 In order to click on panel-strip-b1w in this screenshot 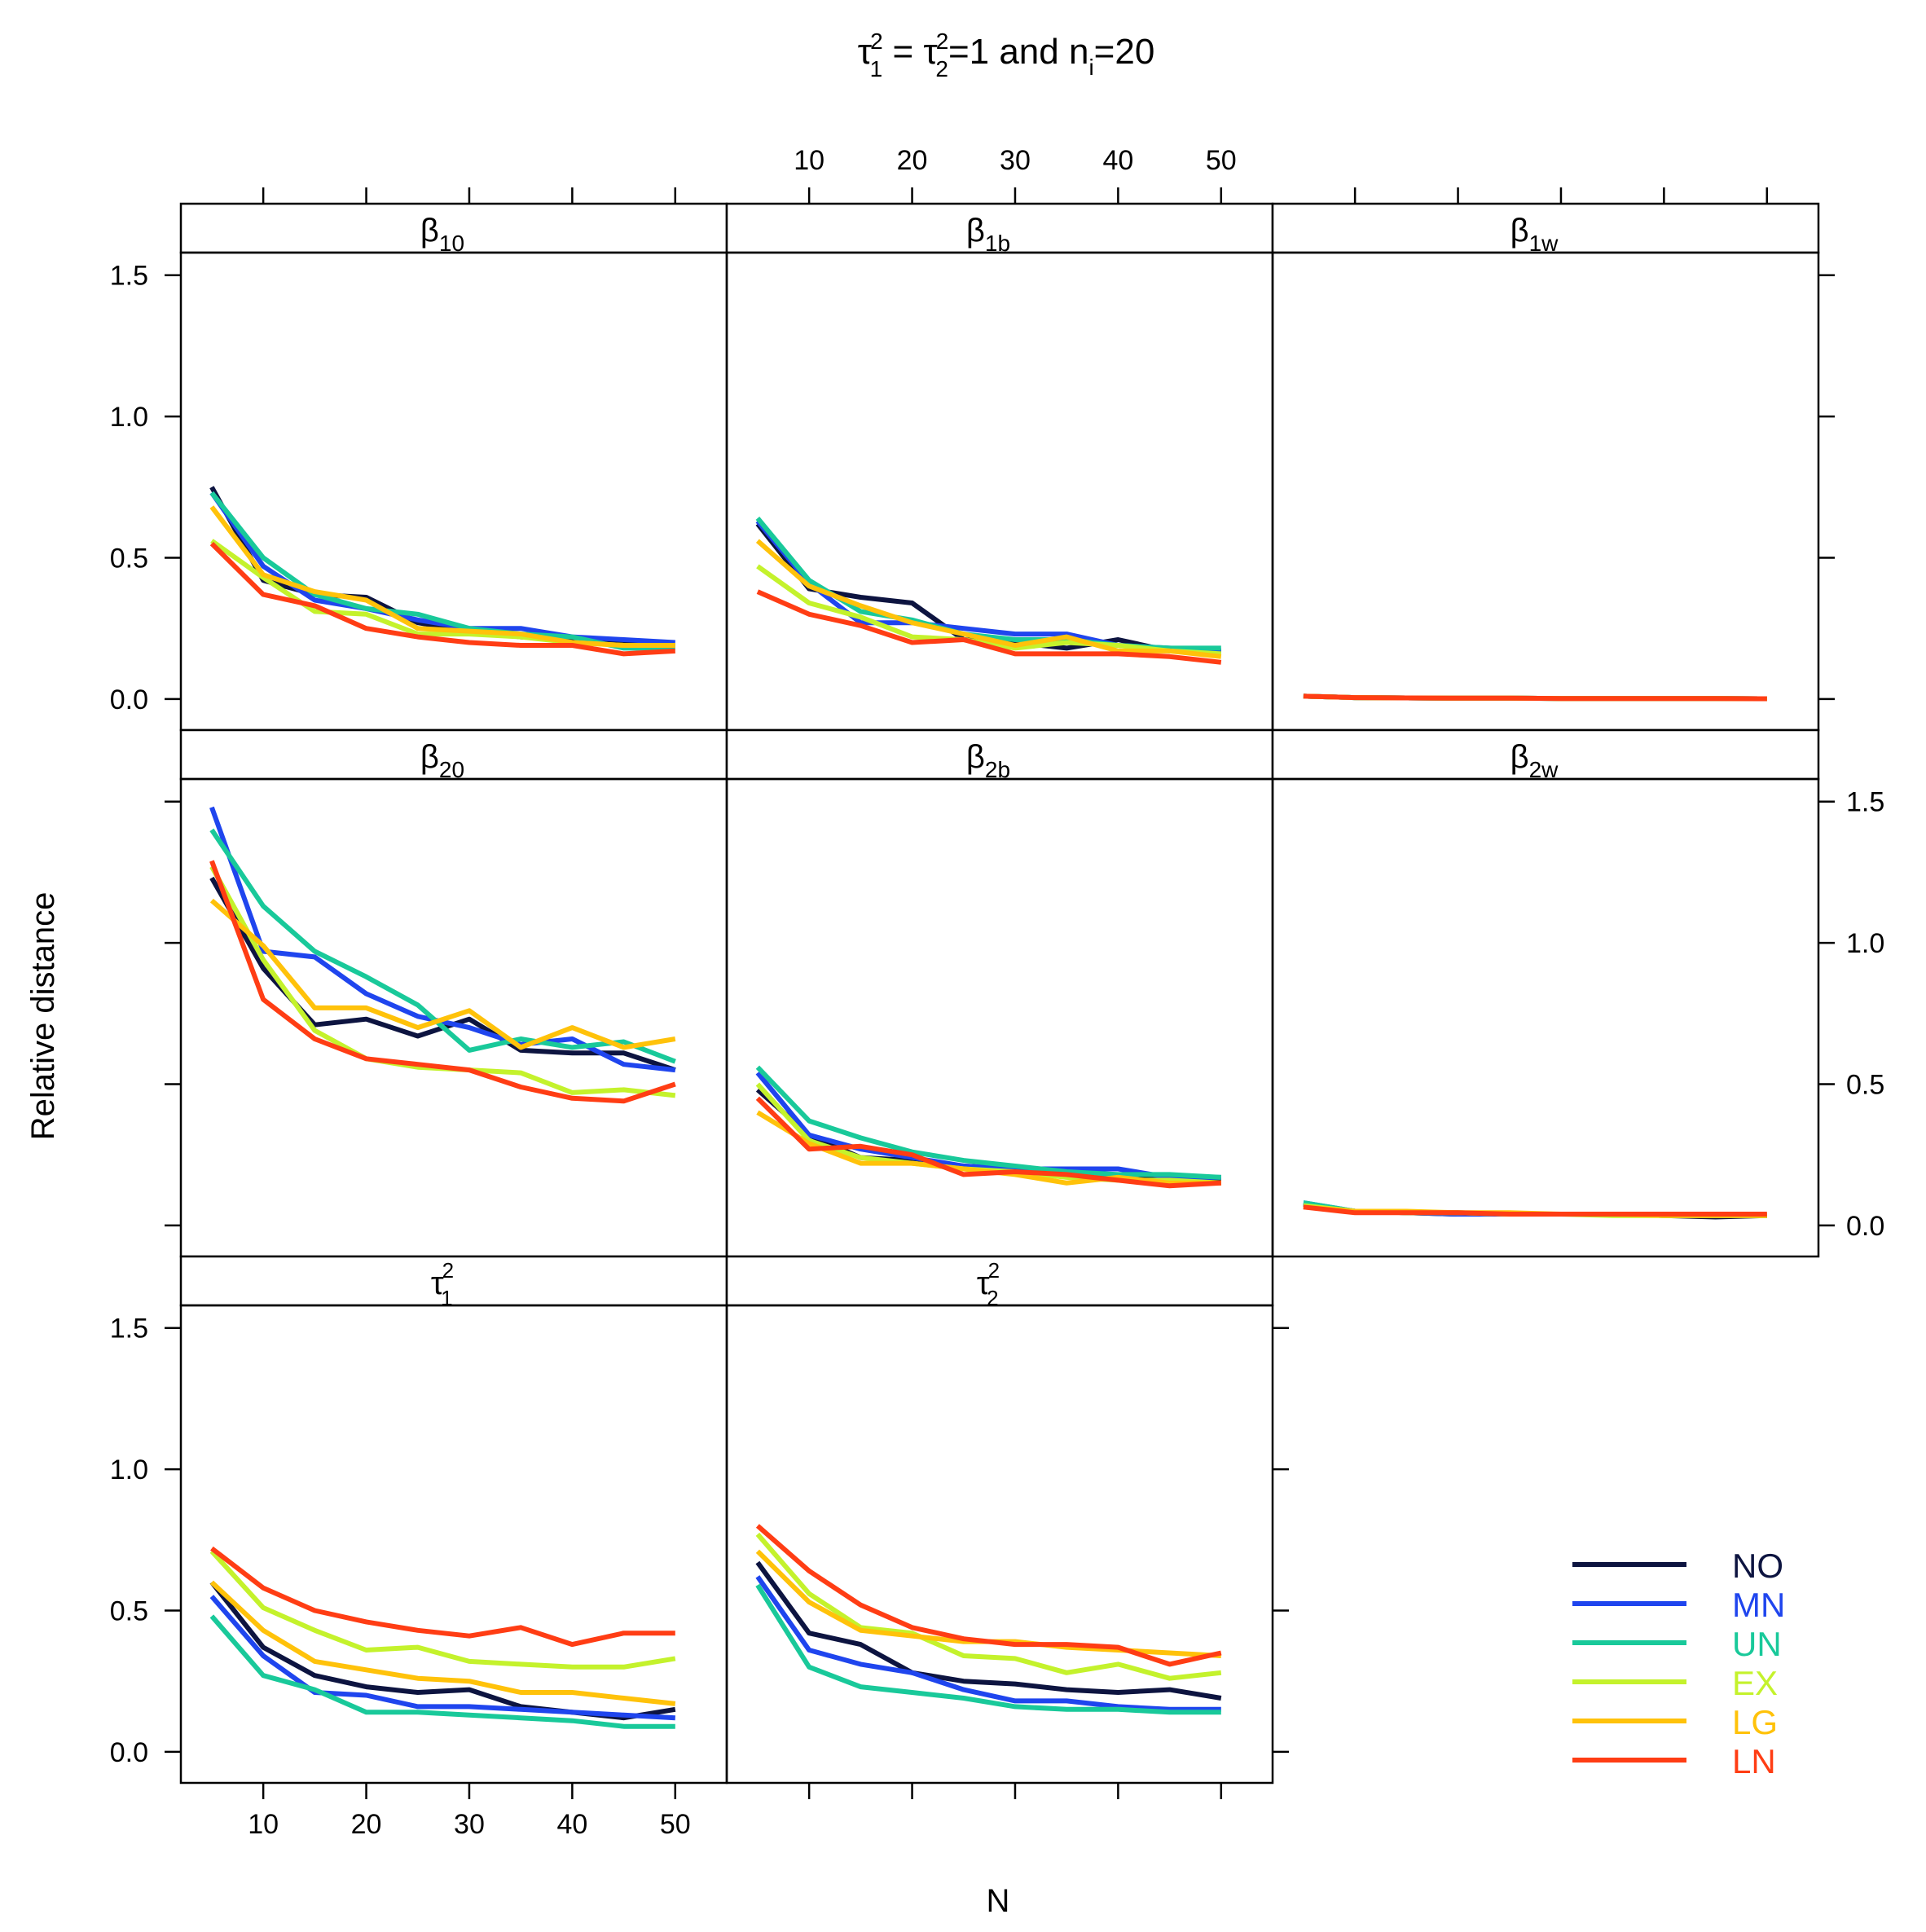, I will do `click(1545, 228)`.